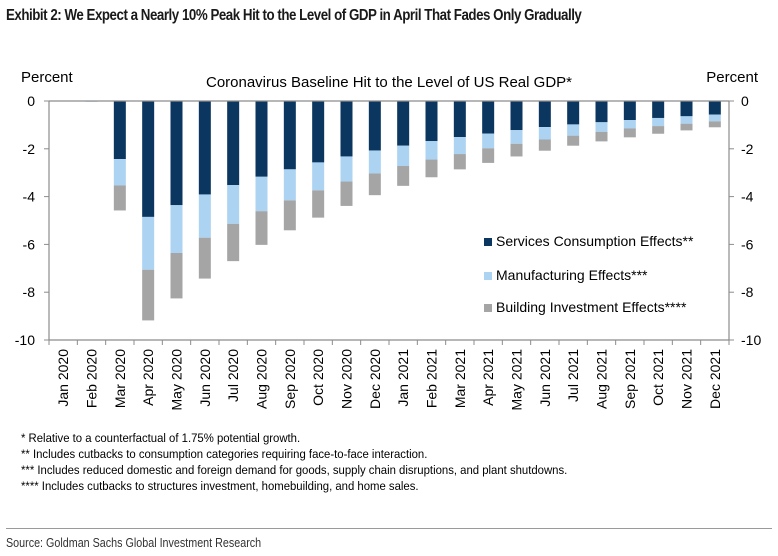 The image size is (778, 556). What do you see at coordinates (29, 292) in the screenshot?
I see `y-tick-label-left: -8` at bounding box center [29, 292].